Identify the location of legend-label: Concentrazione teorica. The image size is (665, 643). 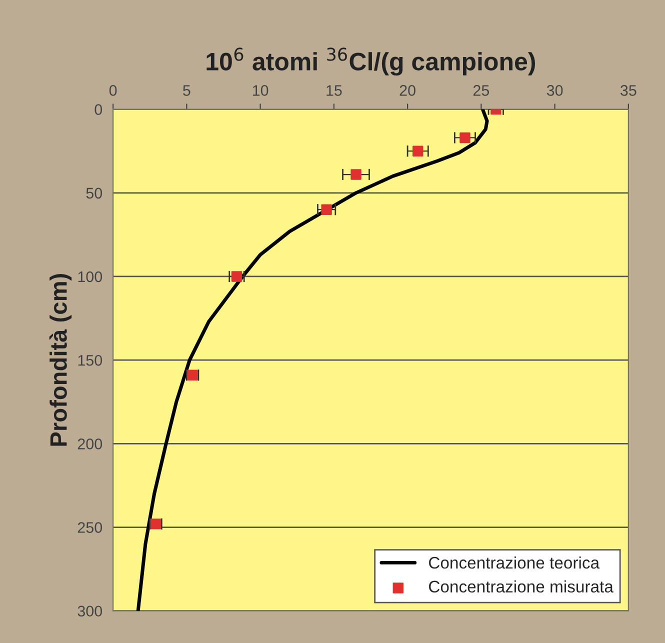
(514, 562).